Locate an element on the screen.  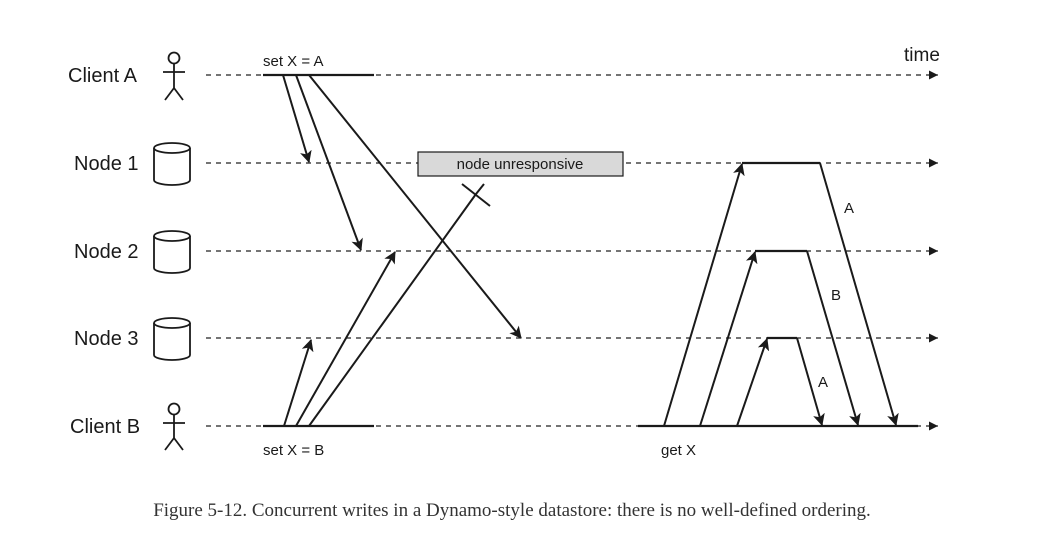
message-lost-cross-icon is located at coordinates (476, 195).